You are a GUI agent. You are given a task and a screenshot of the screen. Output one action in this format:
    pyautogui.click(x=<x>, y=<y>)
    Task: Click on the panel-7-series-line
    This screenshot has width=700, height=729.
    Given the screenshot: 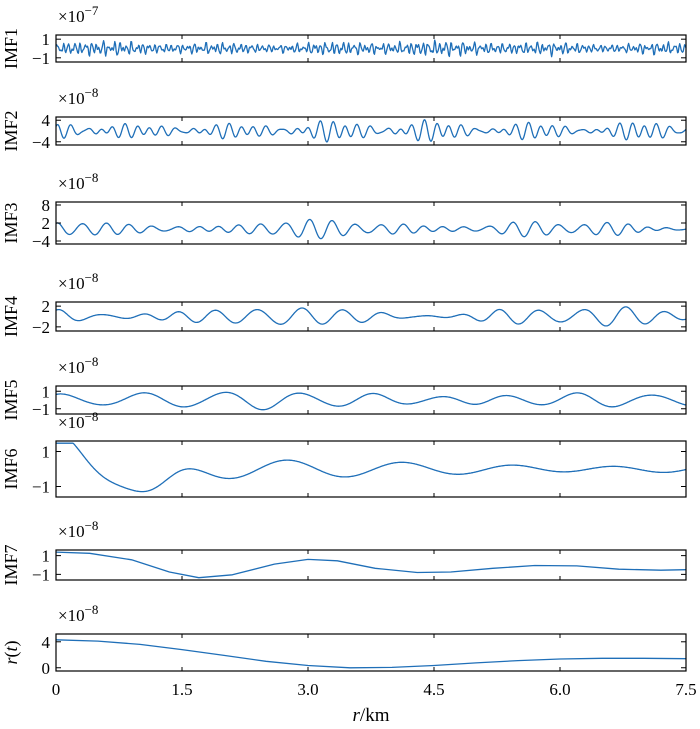 What is the action you would take?
    pyautogui.click(x=371, y=565)
    